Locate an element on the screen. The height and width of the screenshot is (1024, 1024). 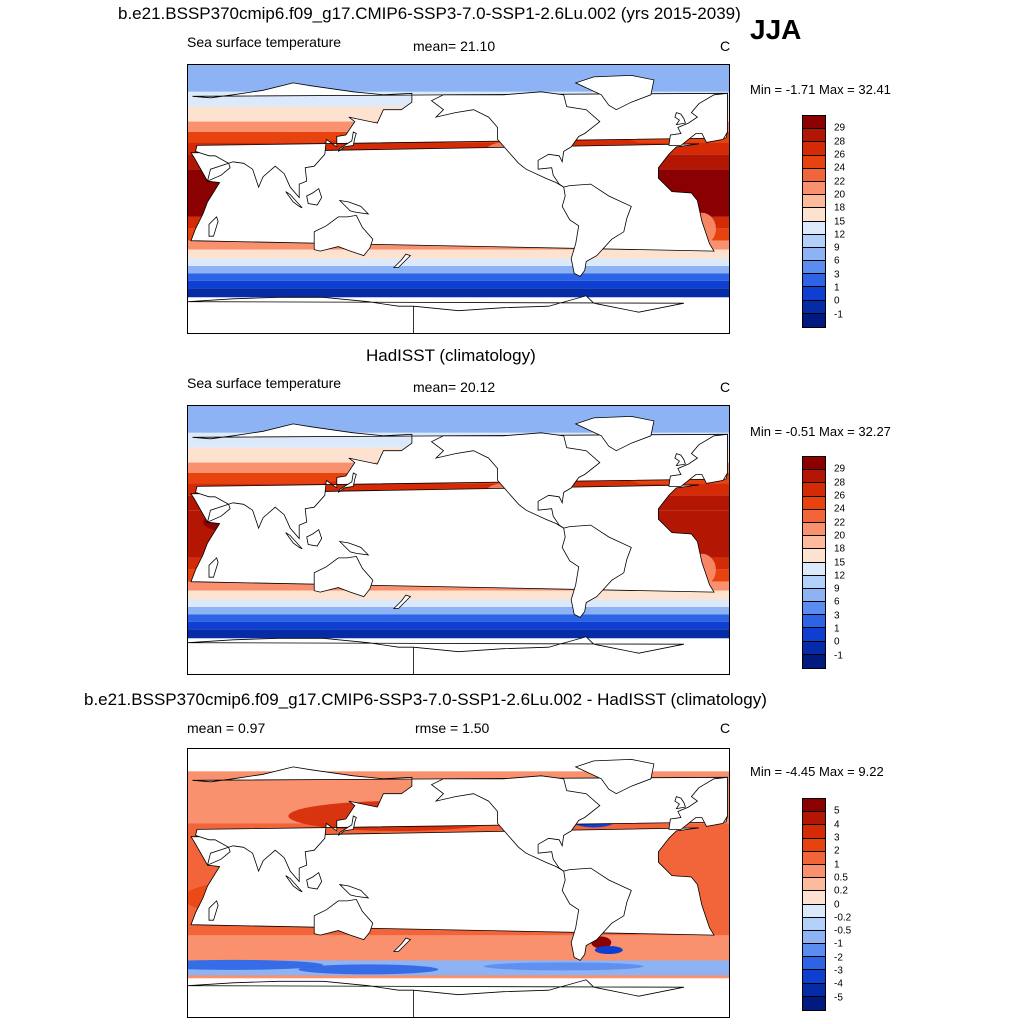
landmass-namerica is located at coordinates (515, 139).